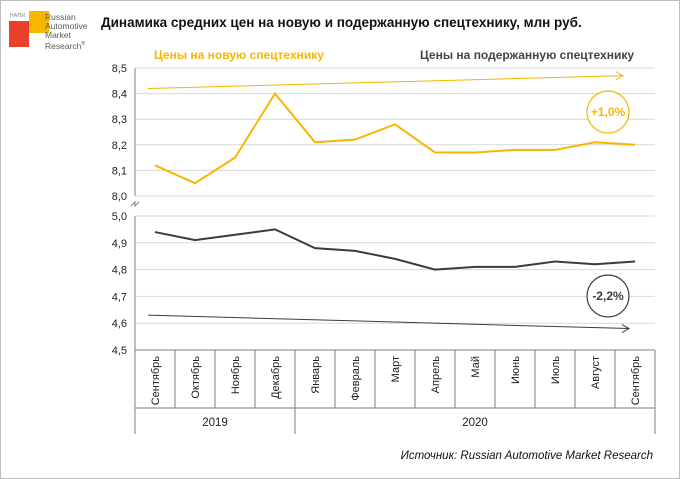  Describe the element at coordinates (516, 370) in the screenshot. I see `x-tick-label: Июнь` at that location.